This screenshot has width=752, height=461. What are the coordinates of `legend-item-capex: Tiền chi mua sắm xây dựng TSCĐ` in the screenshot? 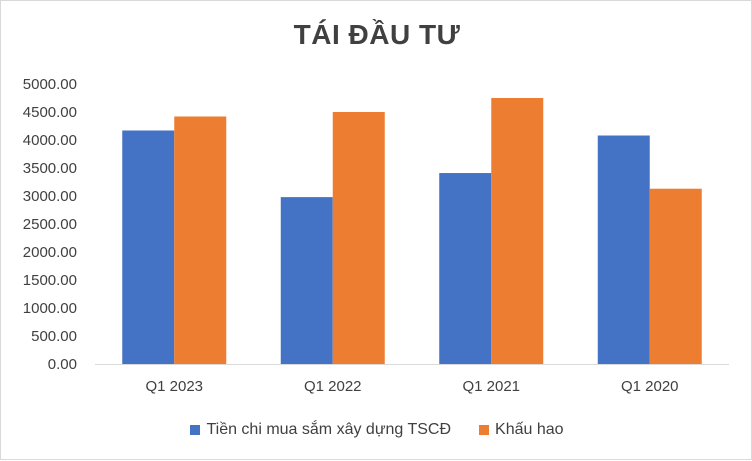 It's located at (320, 430).